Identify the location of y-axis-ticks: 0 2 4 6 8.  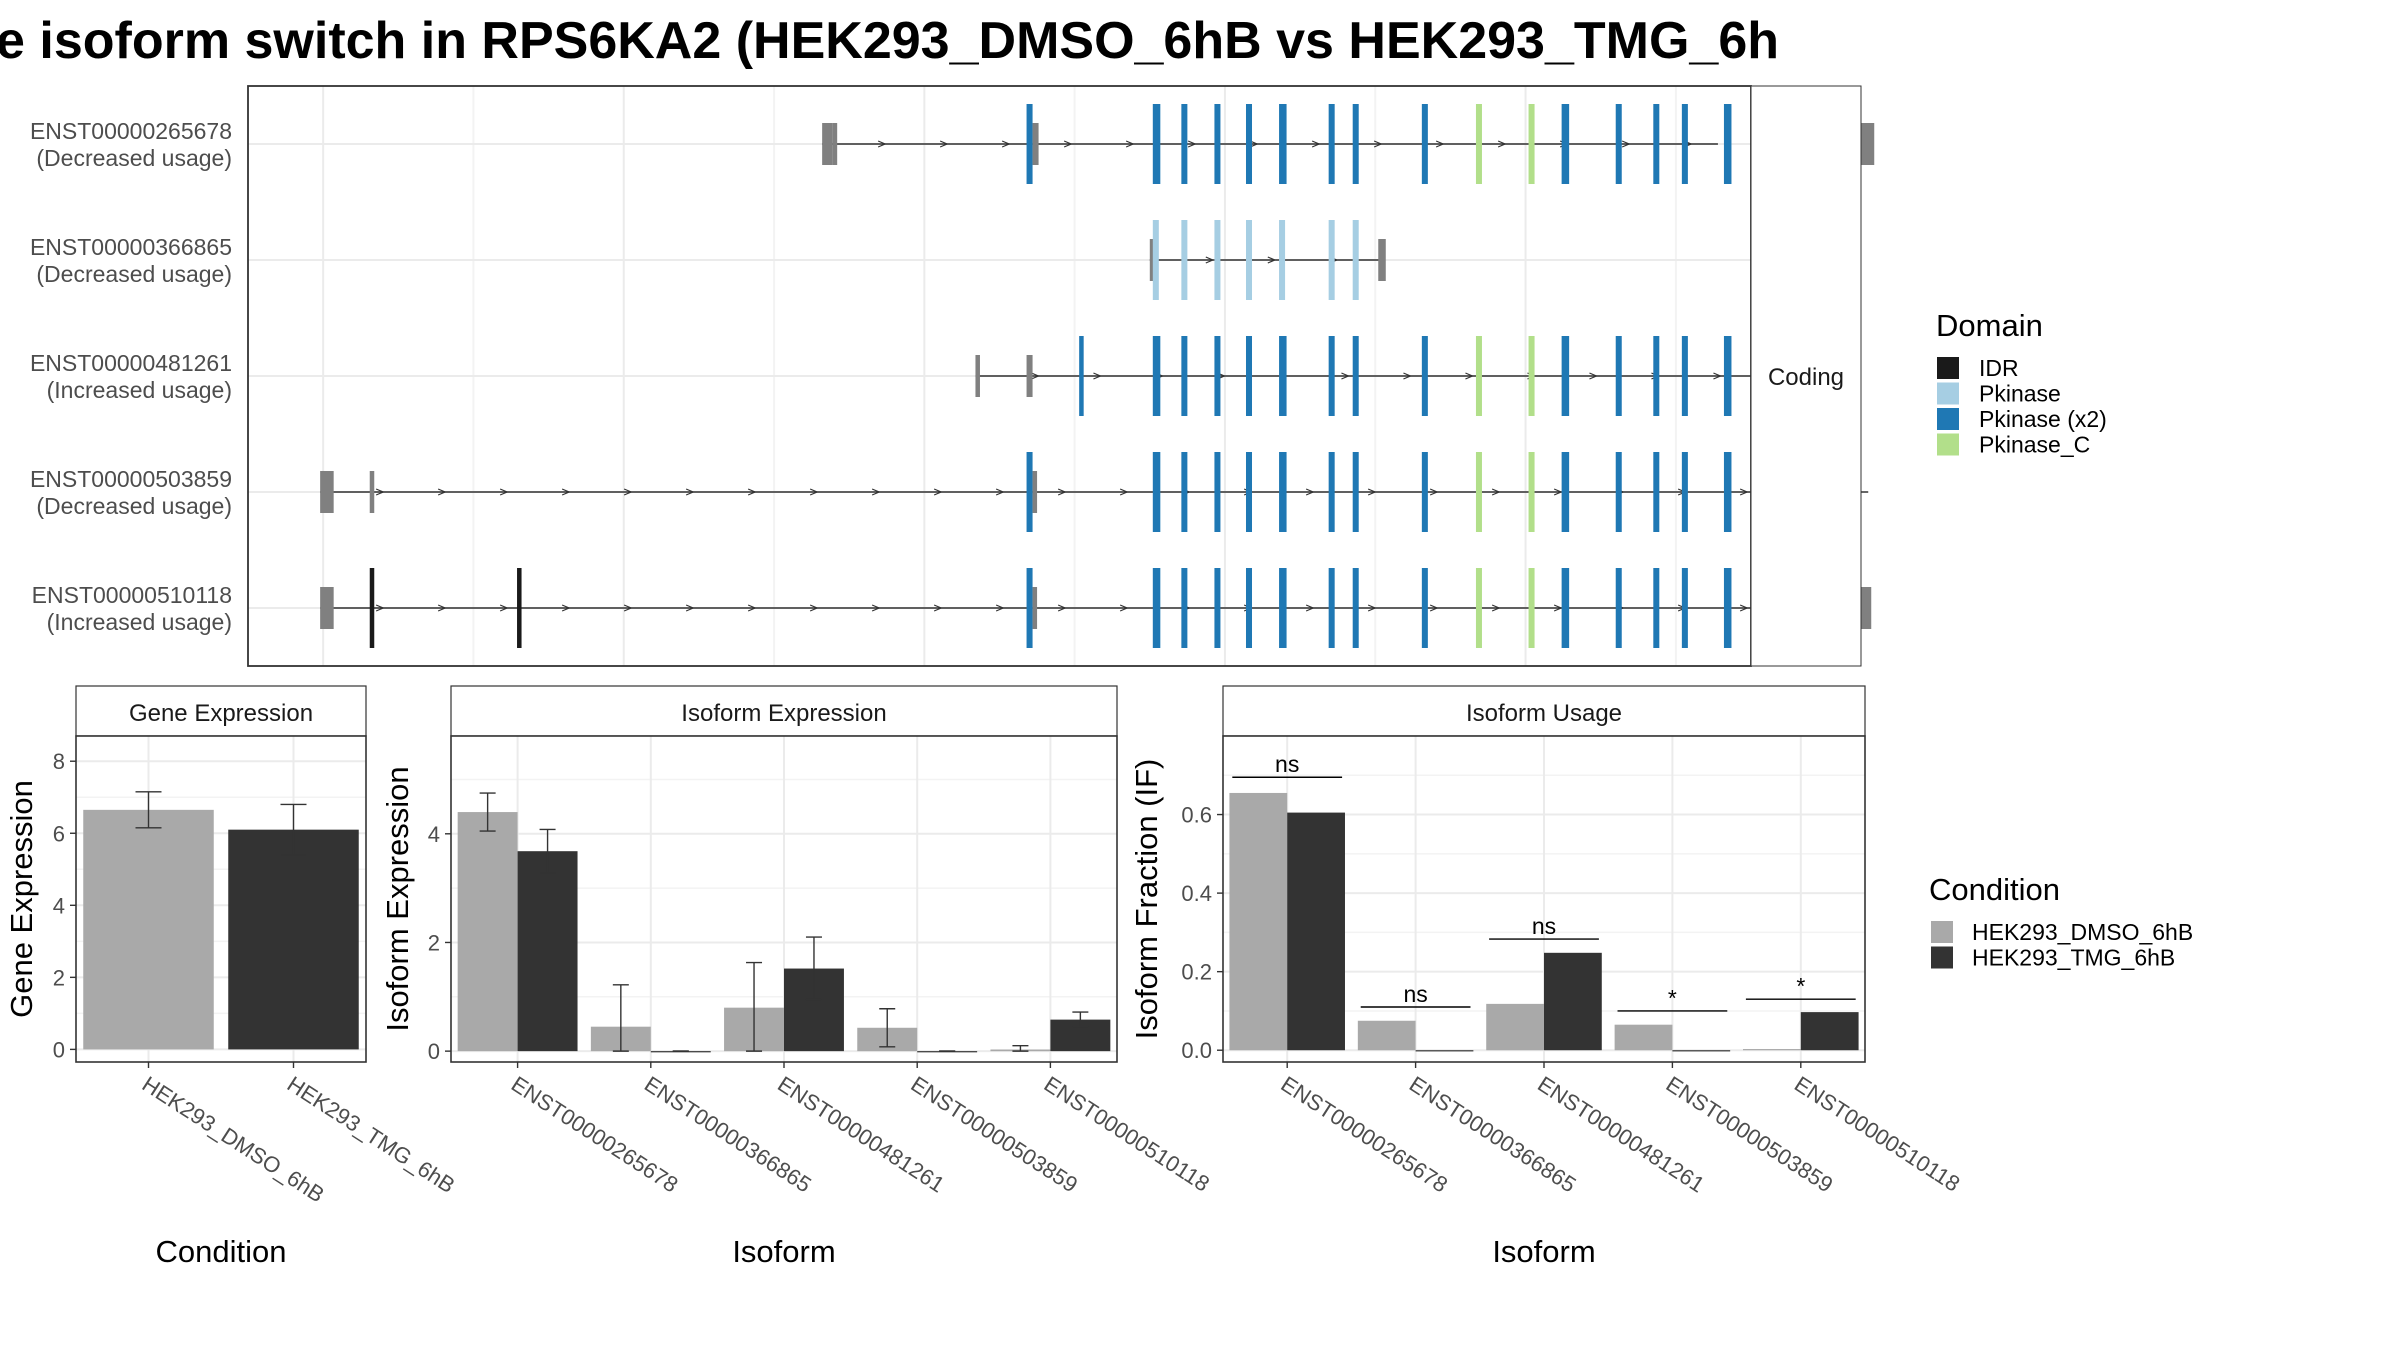
(64, 905).